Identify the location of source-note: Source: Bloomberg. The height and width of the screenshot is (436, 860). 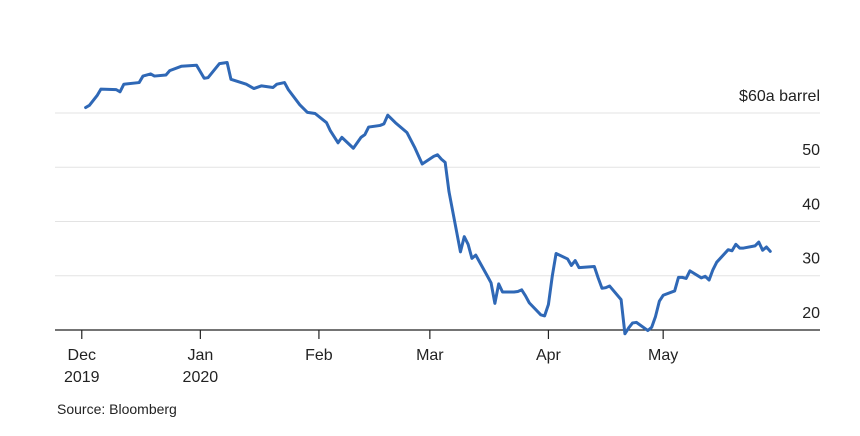
(117, 409).